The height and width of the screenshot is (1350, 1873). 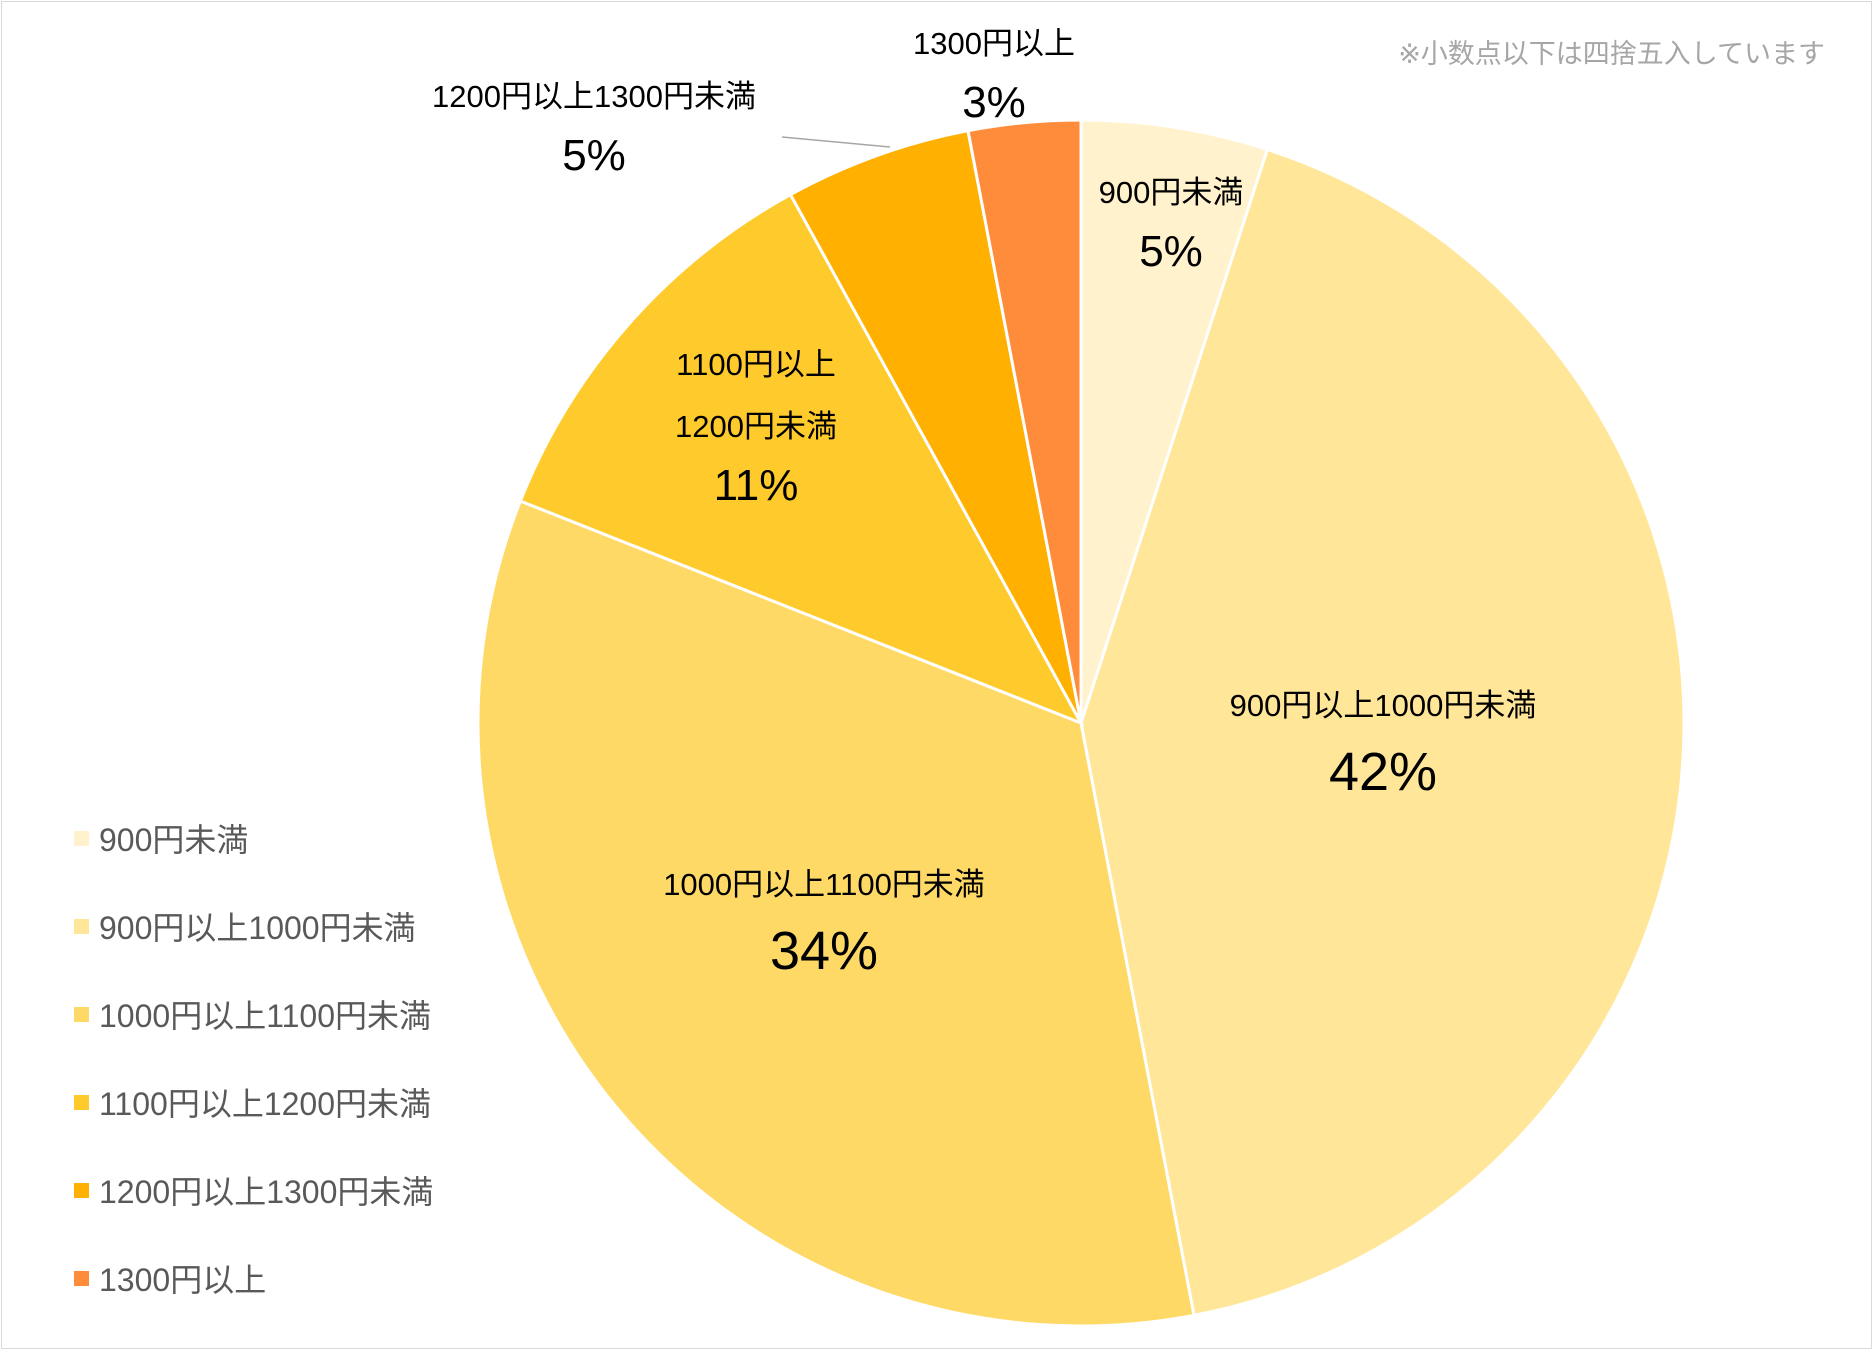 I want to click on data-label-value: 3%, so click(x=994, y=102).